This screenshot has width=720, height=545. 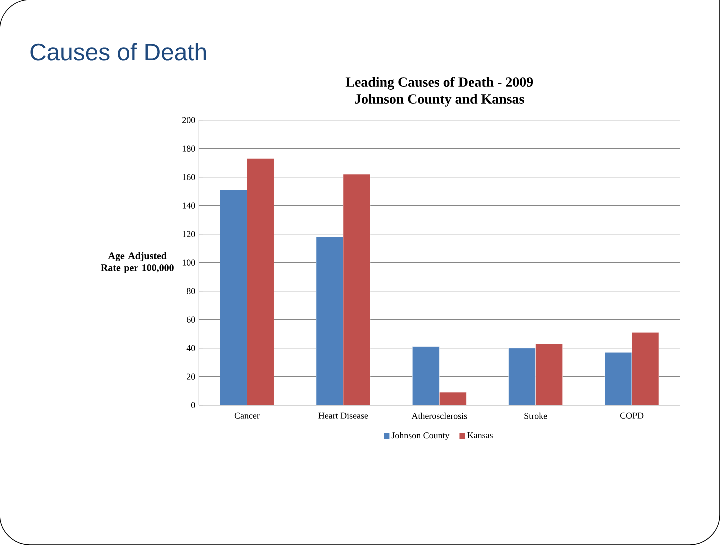 I want to click on x-tick-label: Atherosclerosis, so click(x=440, y=416).